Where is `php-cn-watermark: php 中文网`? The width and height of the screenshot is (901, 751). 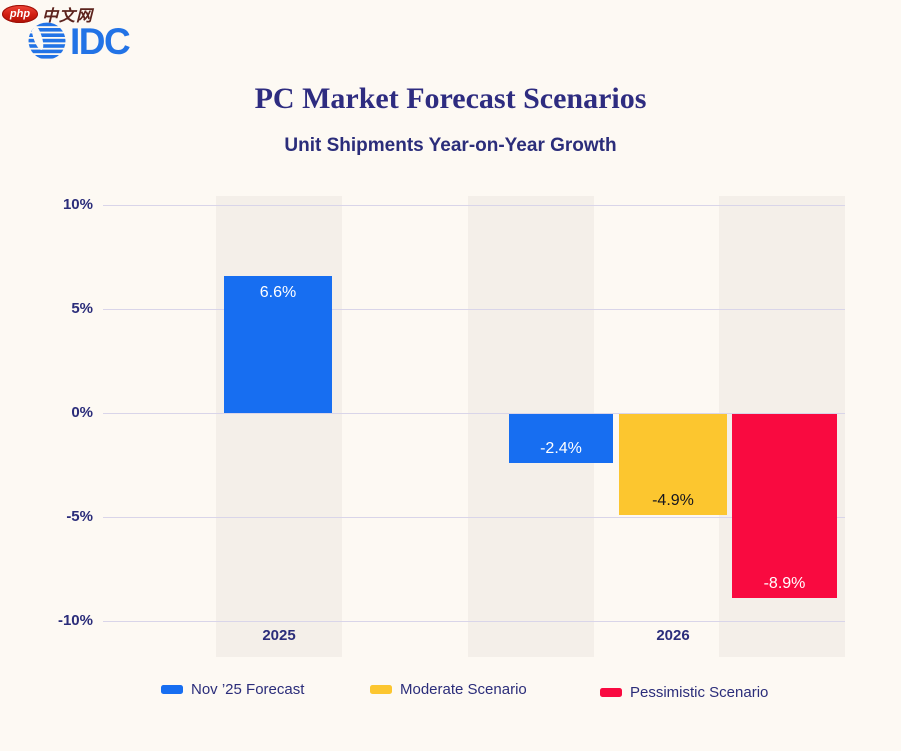 php-cn-watermark: php 中文网 is located at coordinates (47, 14).